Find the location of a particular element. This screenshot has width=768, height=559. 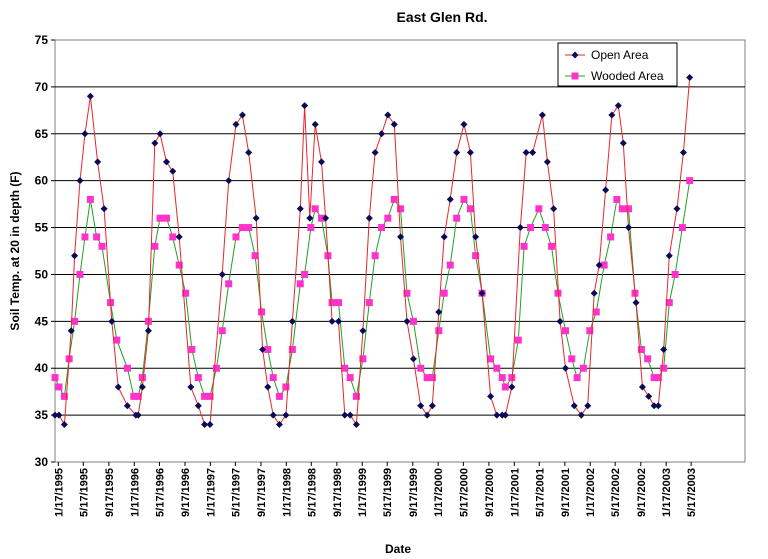

y-axis-label: Soil Temp. at 20 in depth (F) is located at coordinates (15, 250).